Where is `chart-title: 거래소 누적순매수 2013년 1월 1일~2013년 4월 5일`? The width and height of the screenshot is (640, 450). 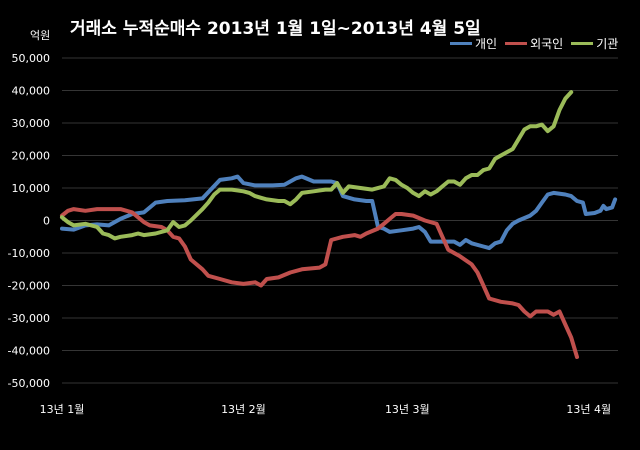
chart-title: 거래소 누적순매수 2013년 1월 1일~2013년 4월 5일 is located at coordinates (275, 29).